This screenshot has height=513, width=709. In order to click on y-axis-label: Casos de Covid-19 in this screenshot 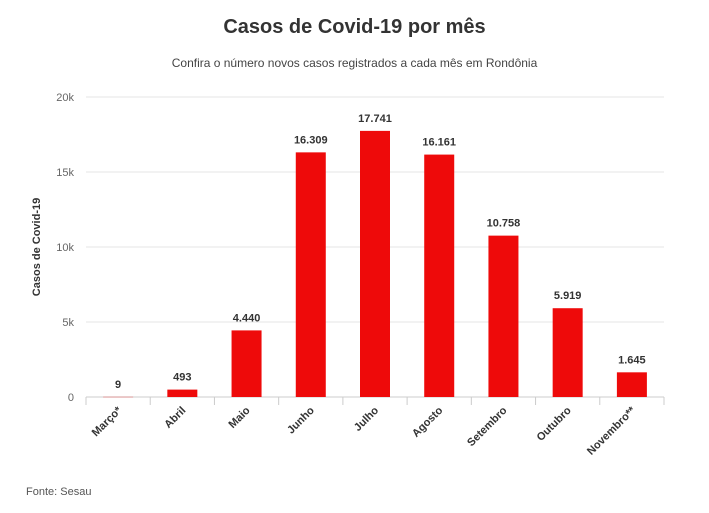, I will do `click(37, 247)`.